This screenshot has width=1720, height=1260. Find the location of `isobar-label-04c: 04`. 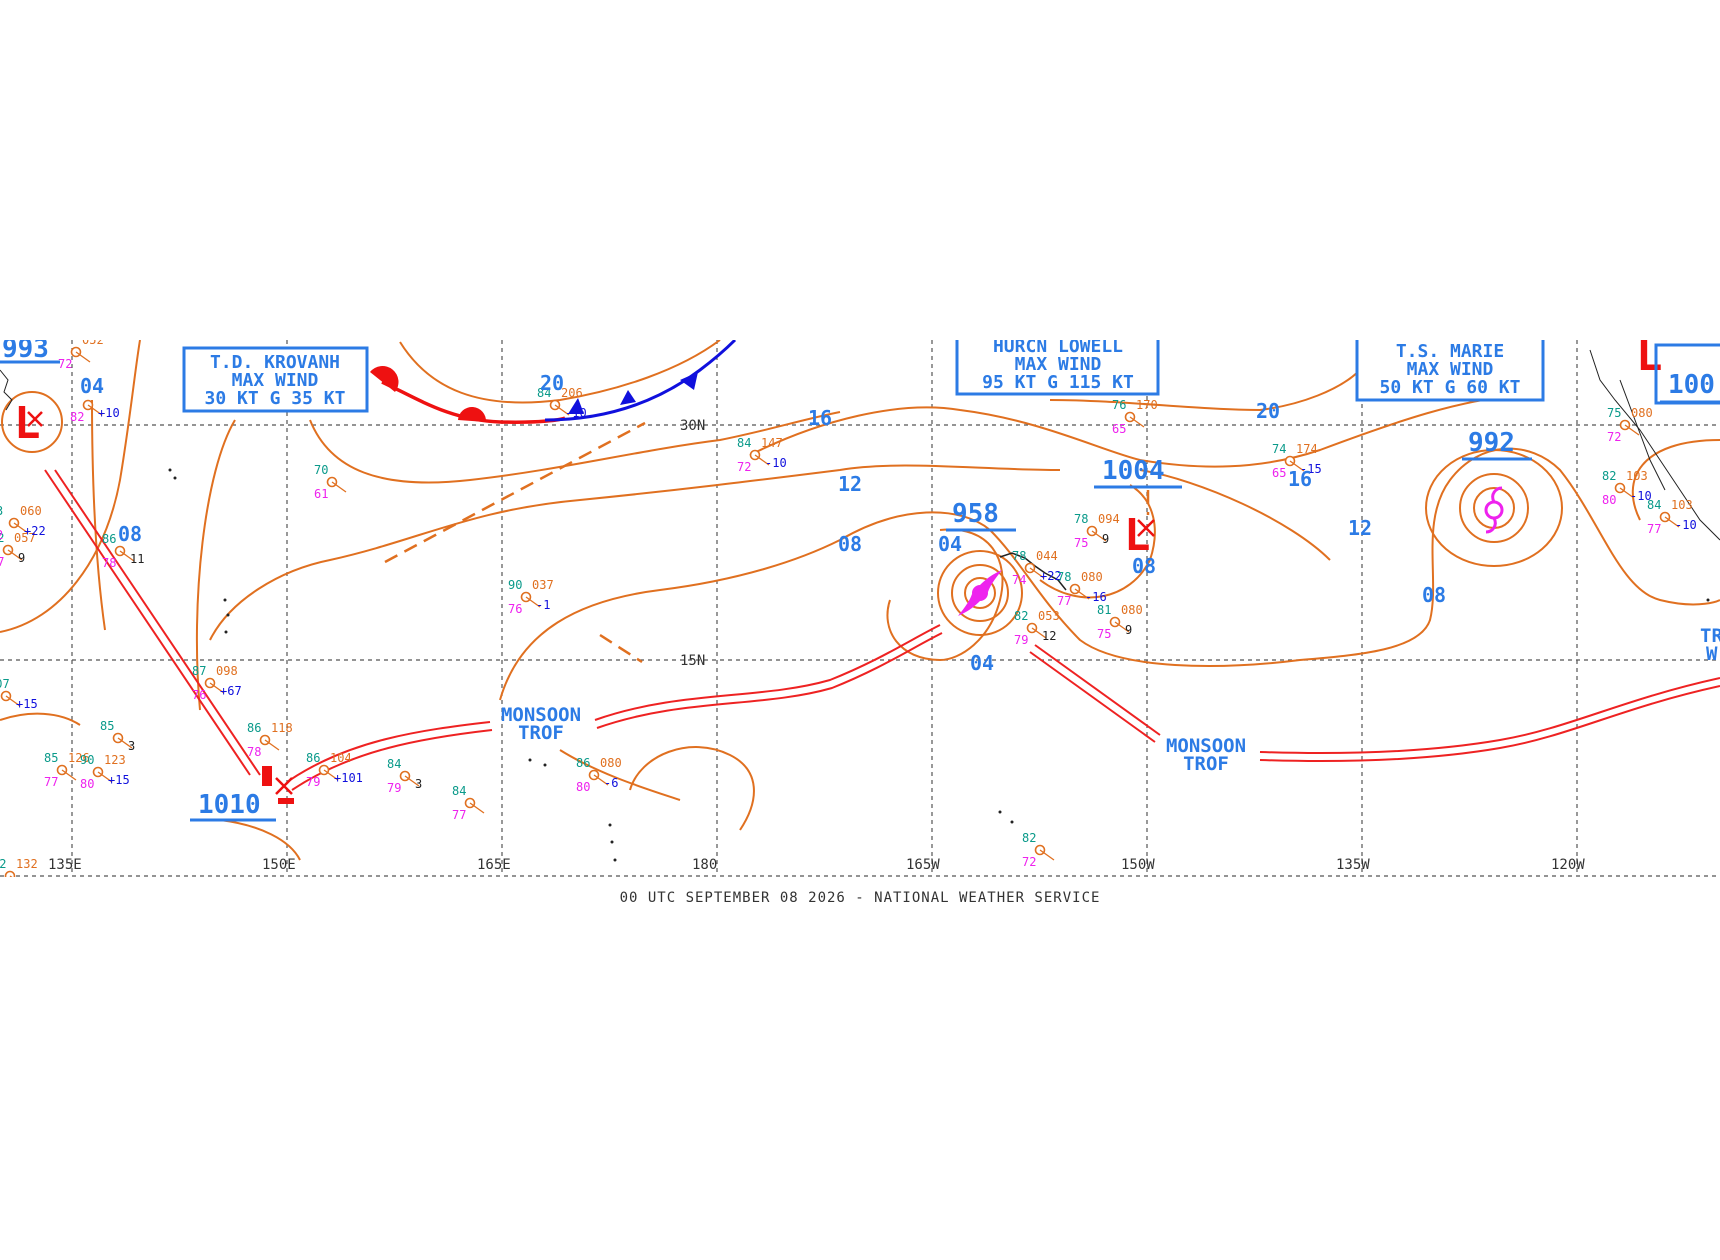

isobar-label-04c: 04 is located at coordinates (982, 663).